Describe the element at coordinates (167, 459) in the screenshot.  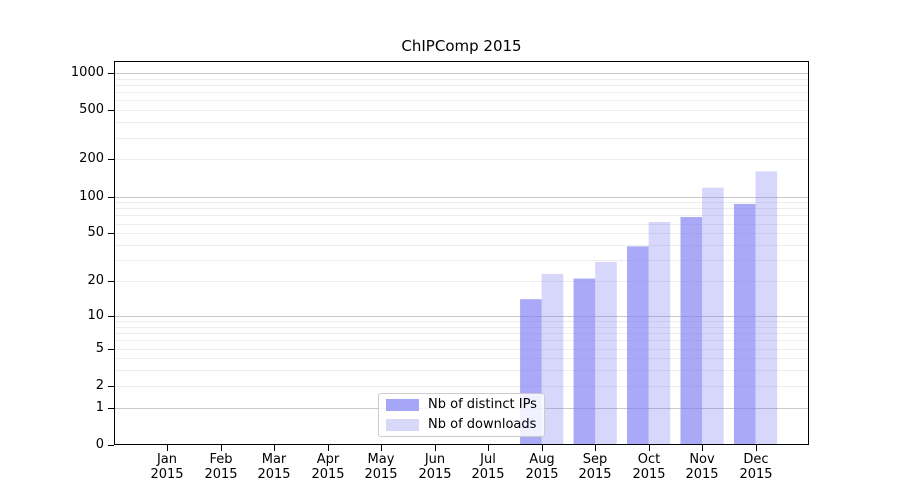
I see `x-tick-month: Jan` at that location.